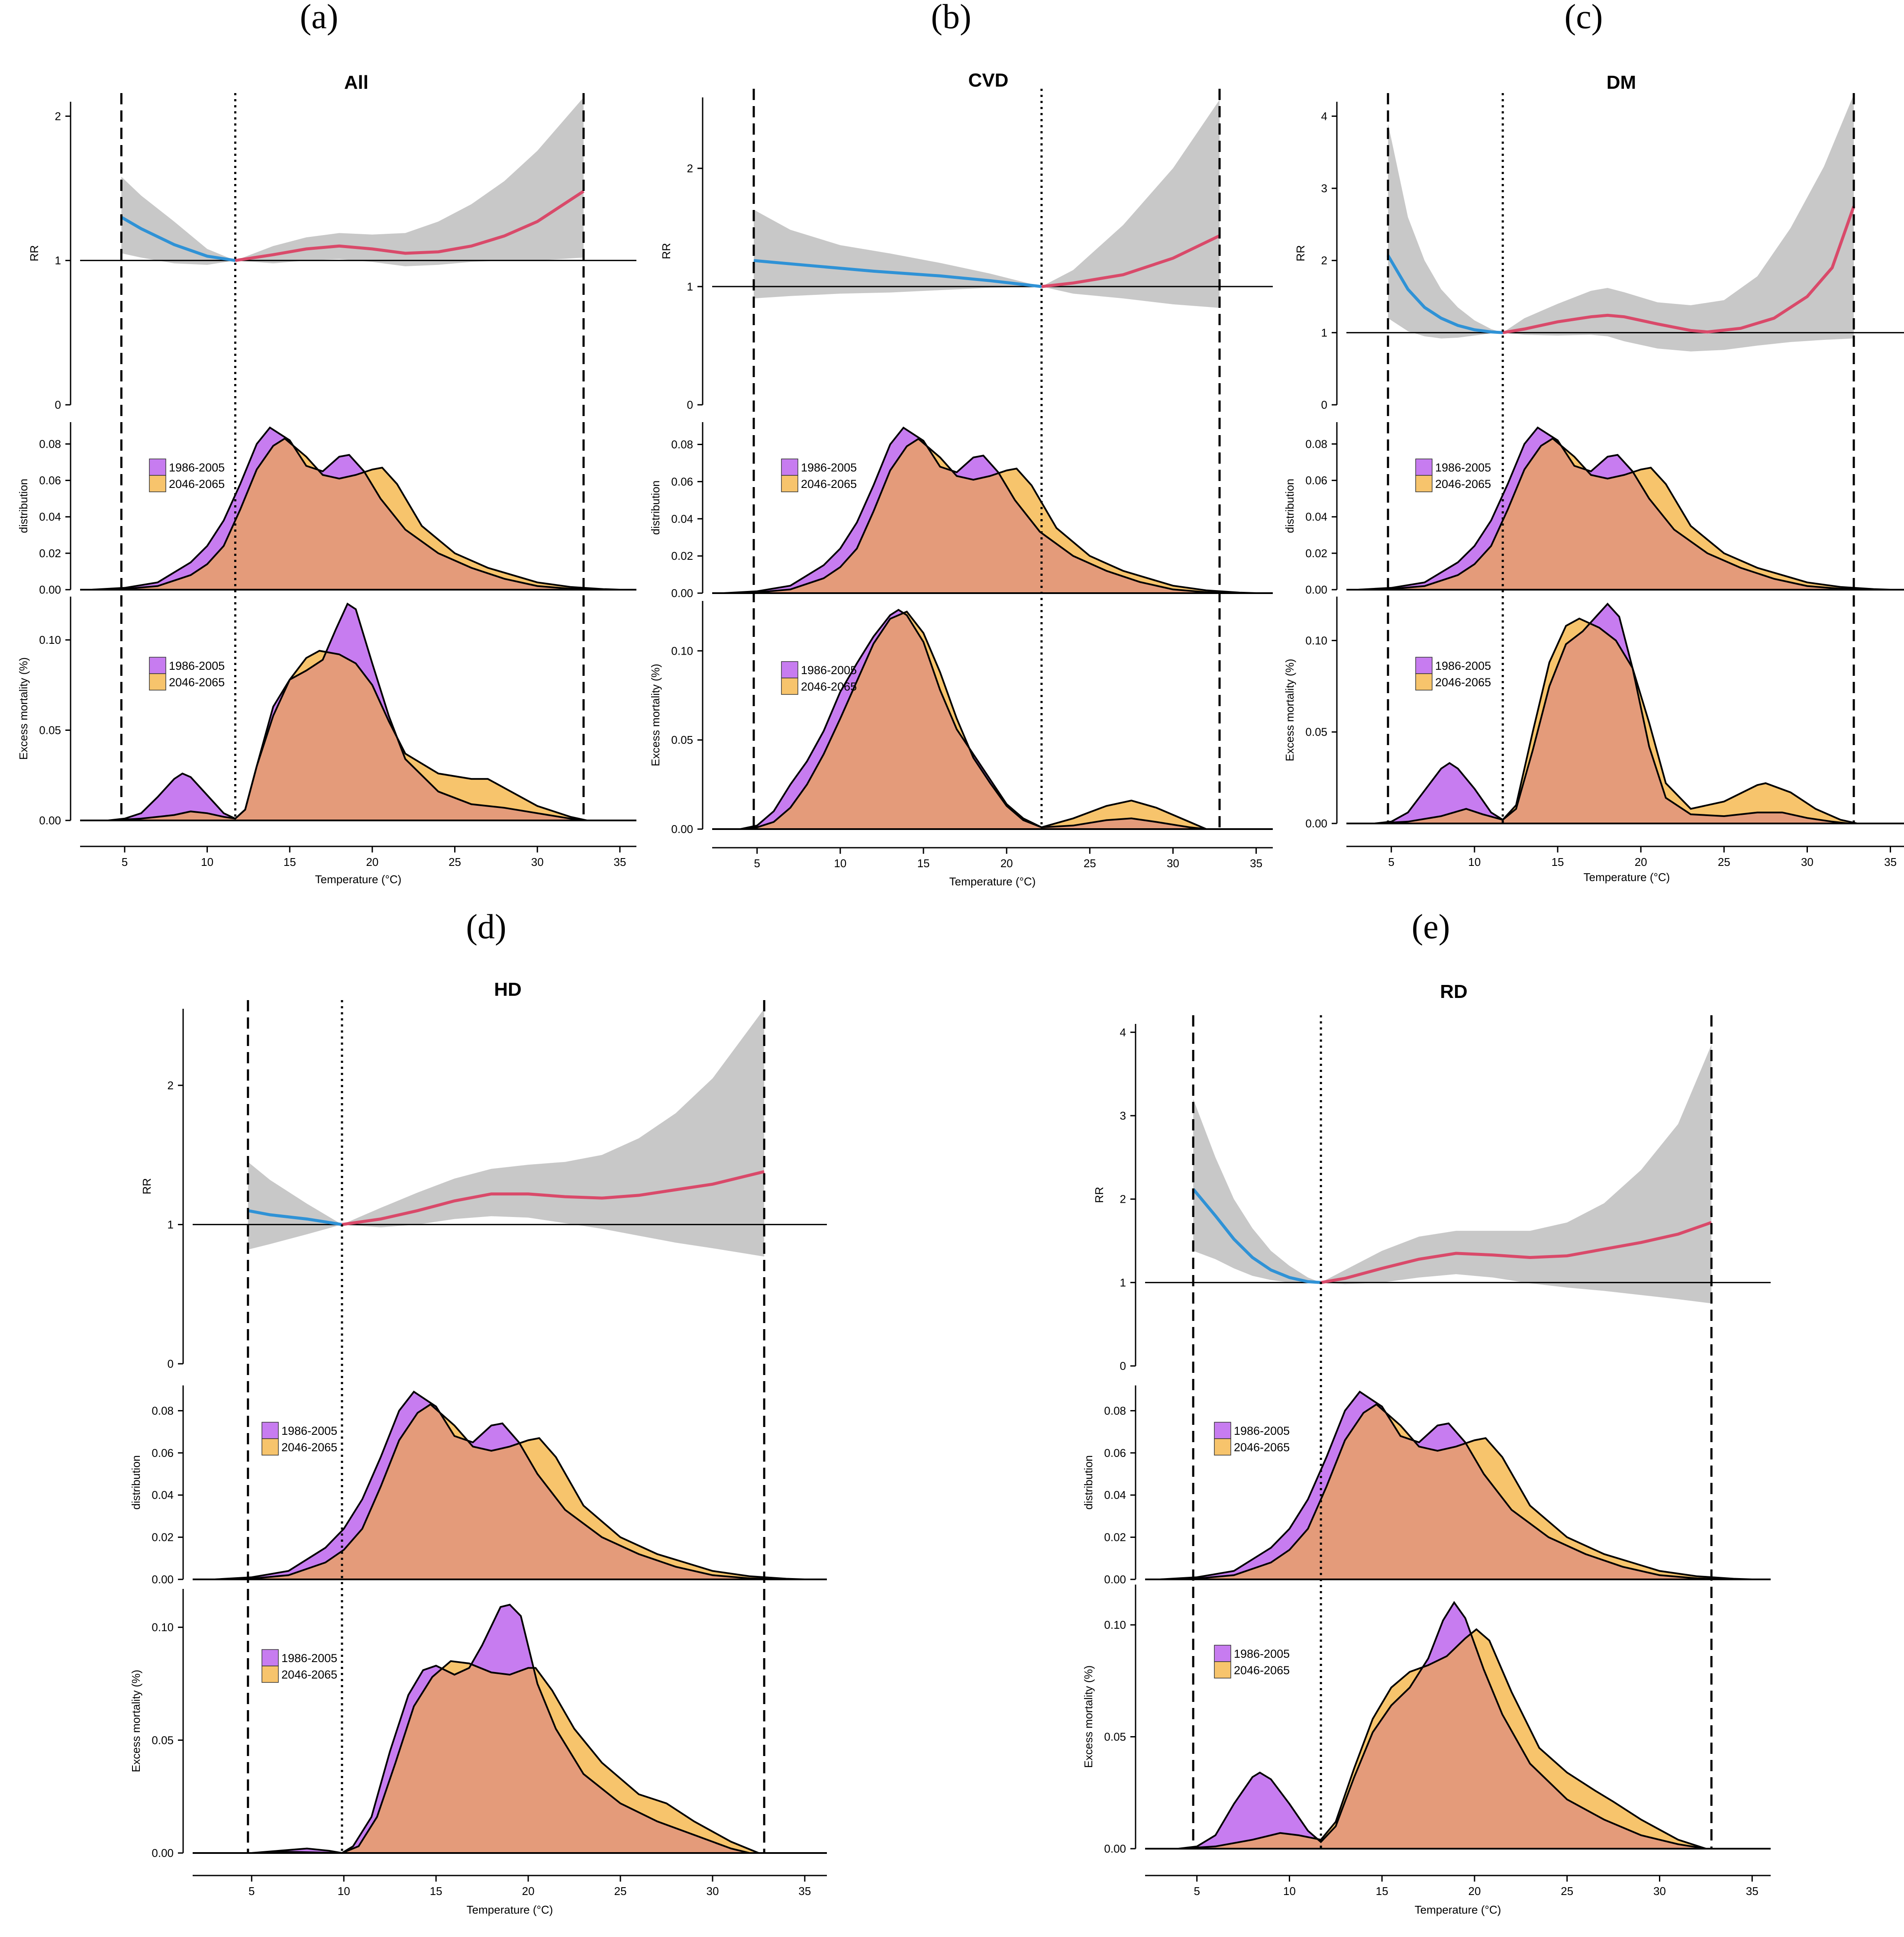 The image size is (1904, 1937). Describe the element at coordinates (1123, 1283) in the screenshot. I see `rr-y-tick-label: 1` at that location.